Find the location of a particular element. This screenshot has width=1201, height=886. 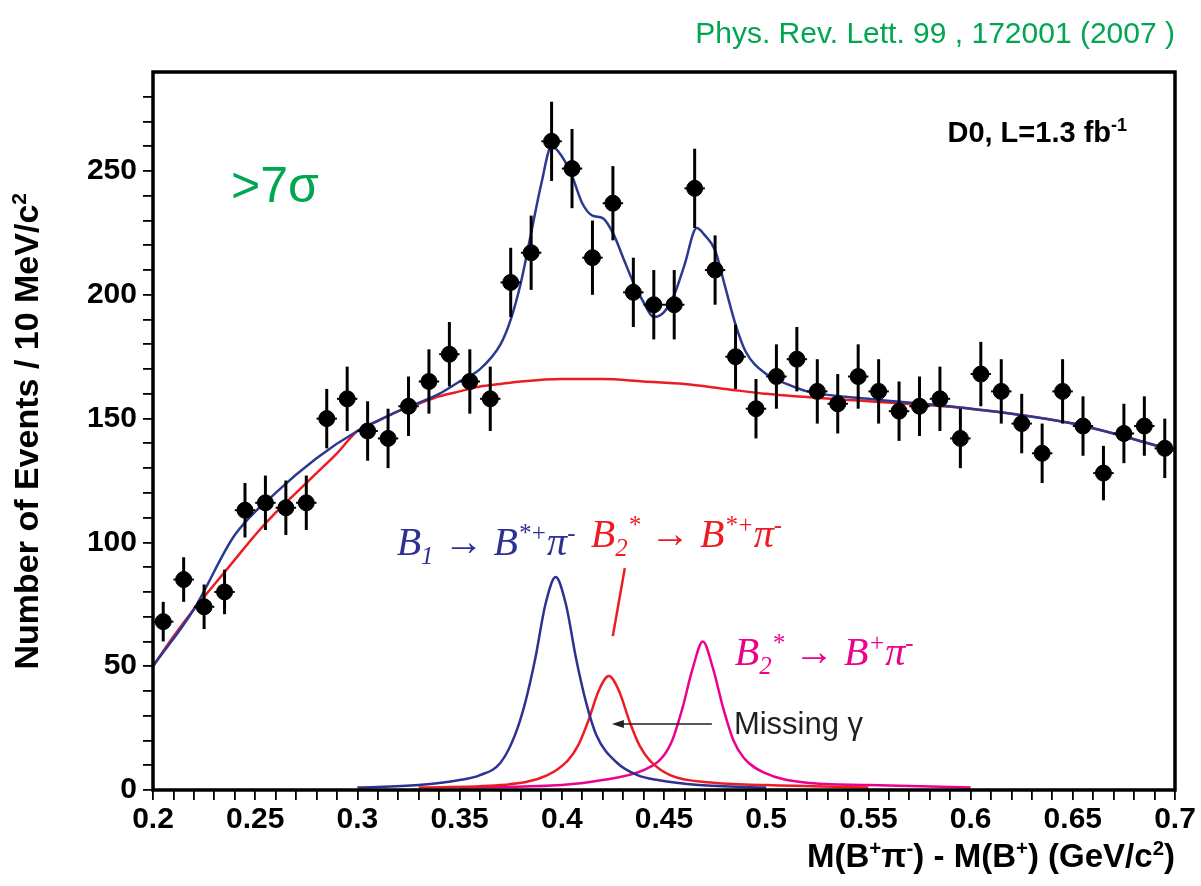

x-tick-label: 0.65 is located at coordinates (1072, 818).